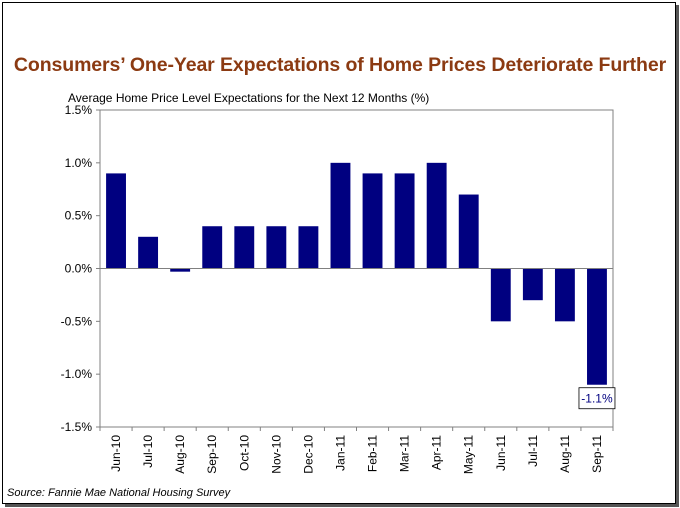 Image resolution: width=680 pixels, height=508 pixels. What do you see at coordinates (116, 453) in the screenshot?
I see `x-tick-label: Jun-10` at bounding box center [116, 453].